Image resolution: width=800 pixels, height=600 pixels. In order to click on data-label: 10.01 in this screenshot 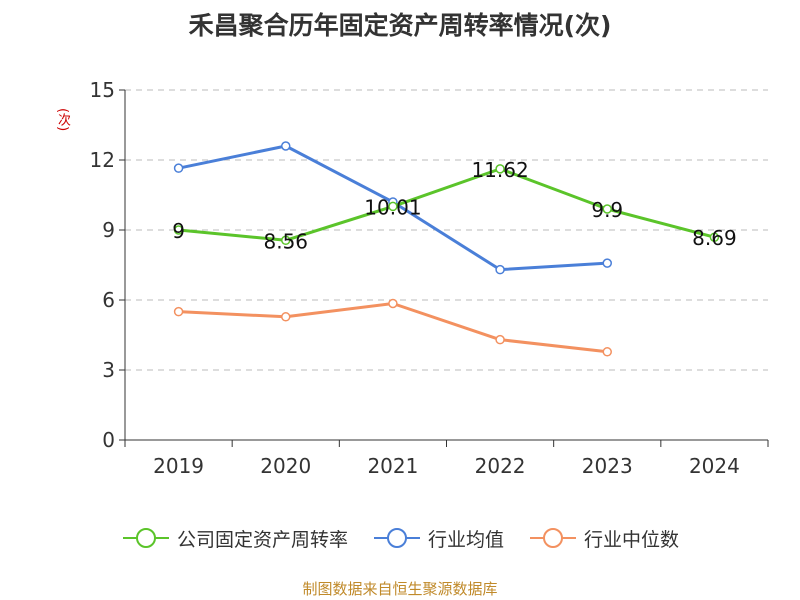, I will do `click(392, 207)`.